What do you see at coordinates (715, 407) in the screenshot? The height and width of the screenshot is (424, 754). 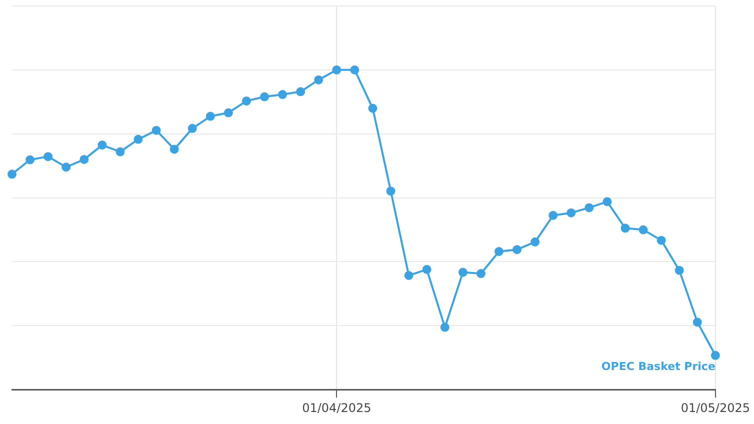 I see `x-tick-label: 01/05/2025` at bounding box center [715, 407].